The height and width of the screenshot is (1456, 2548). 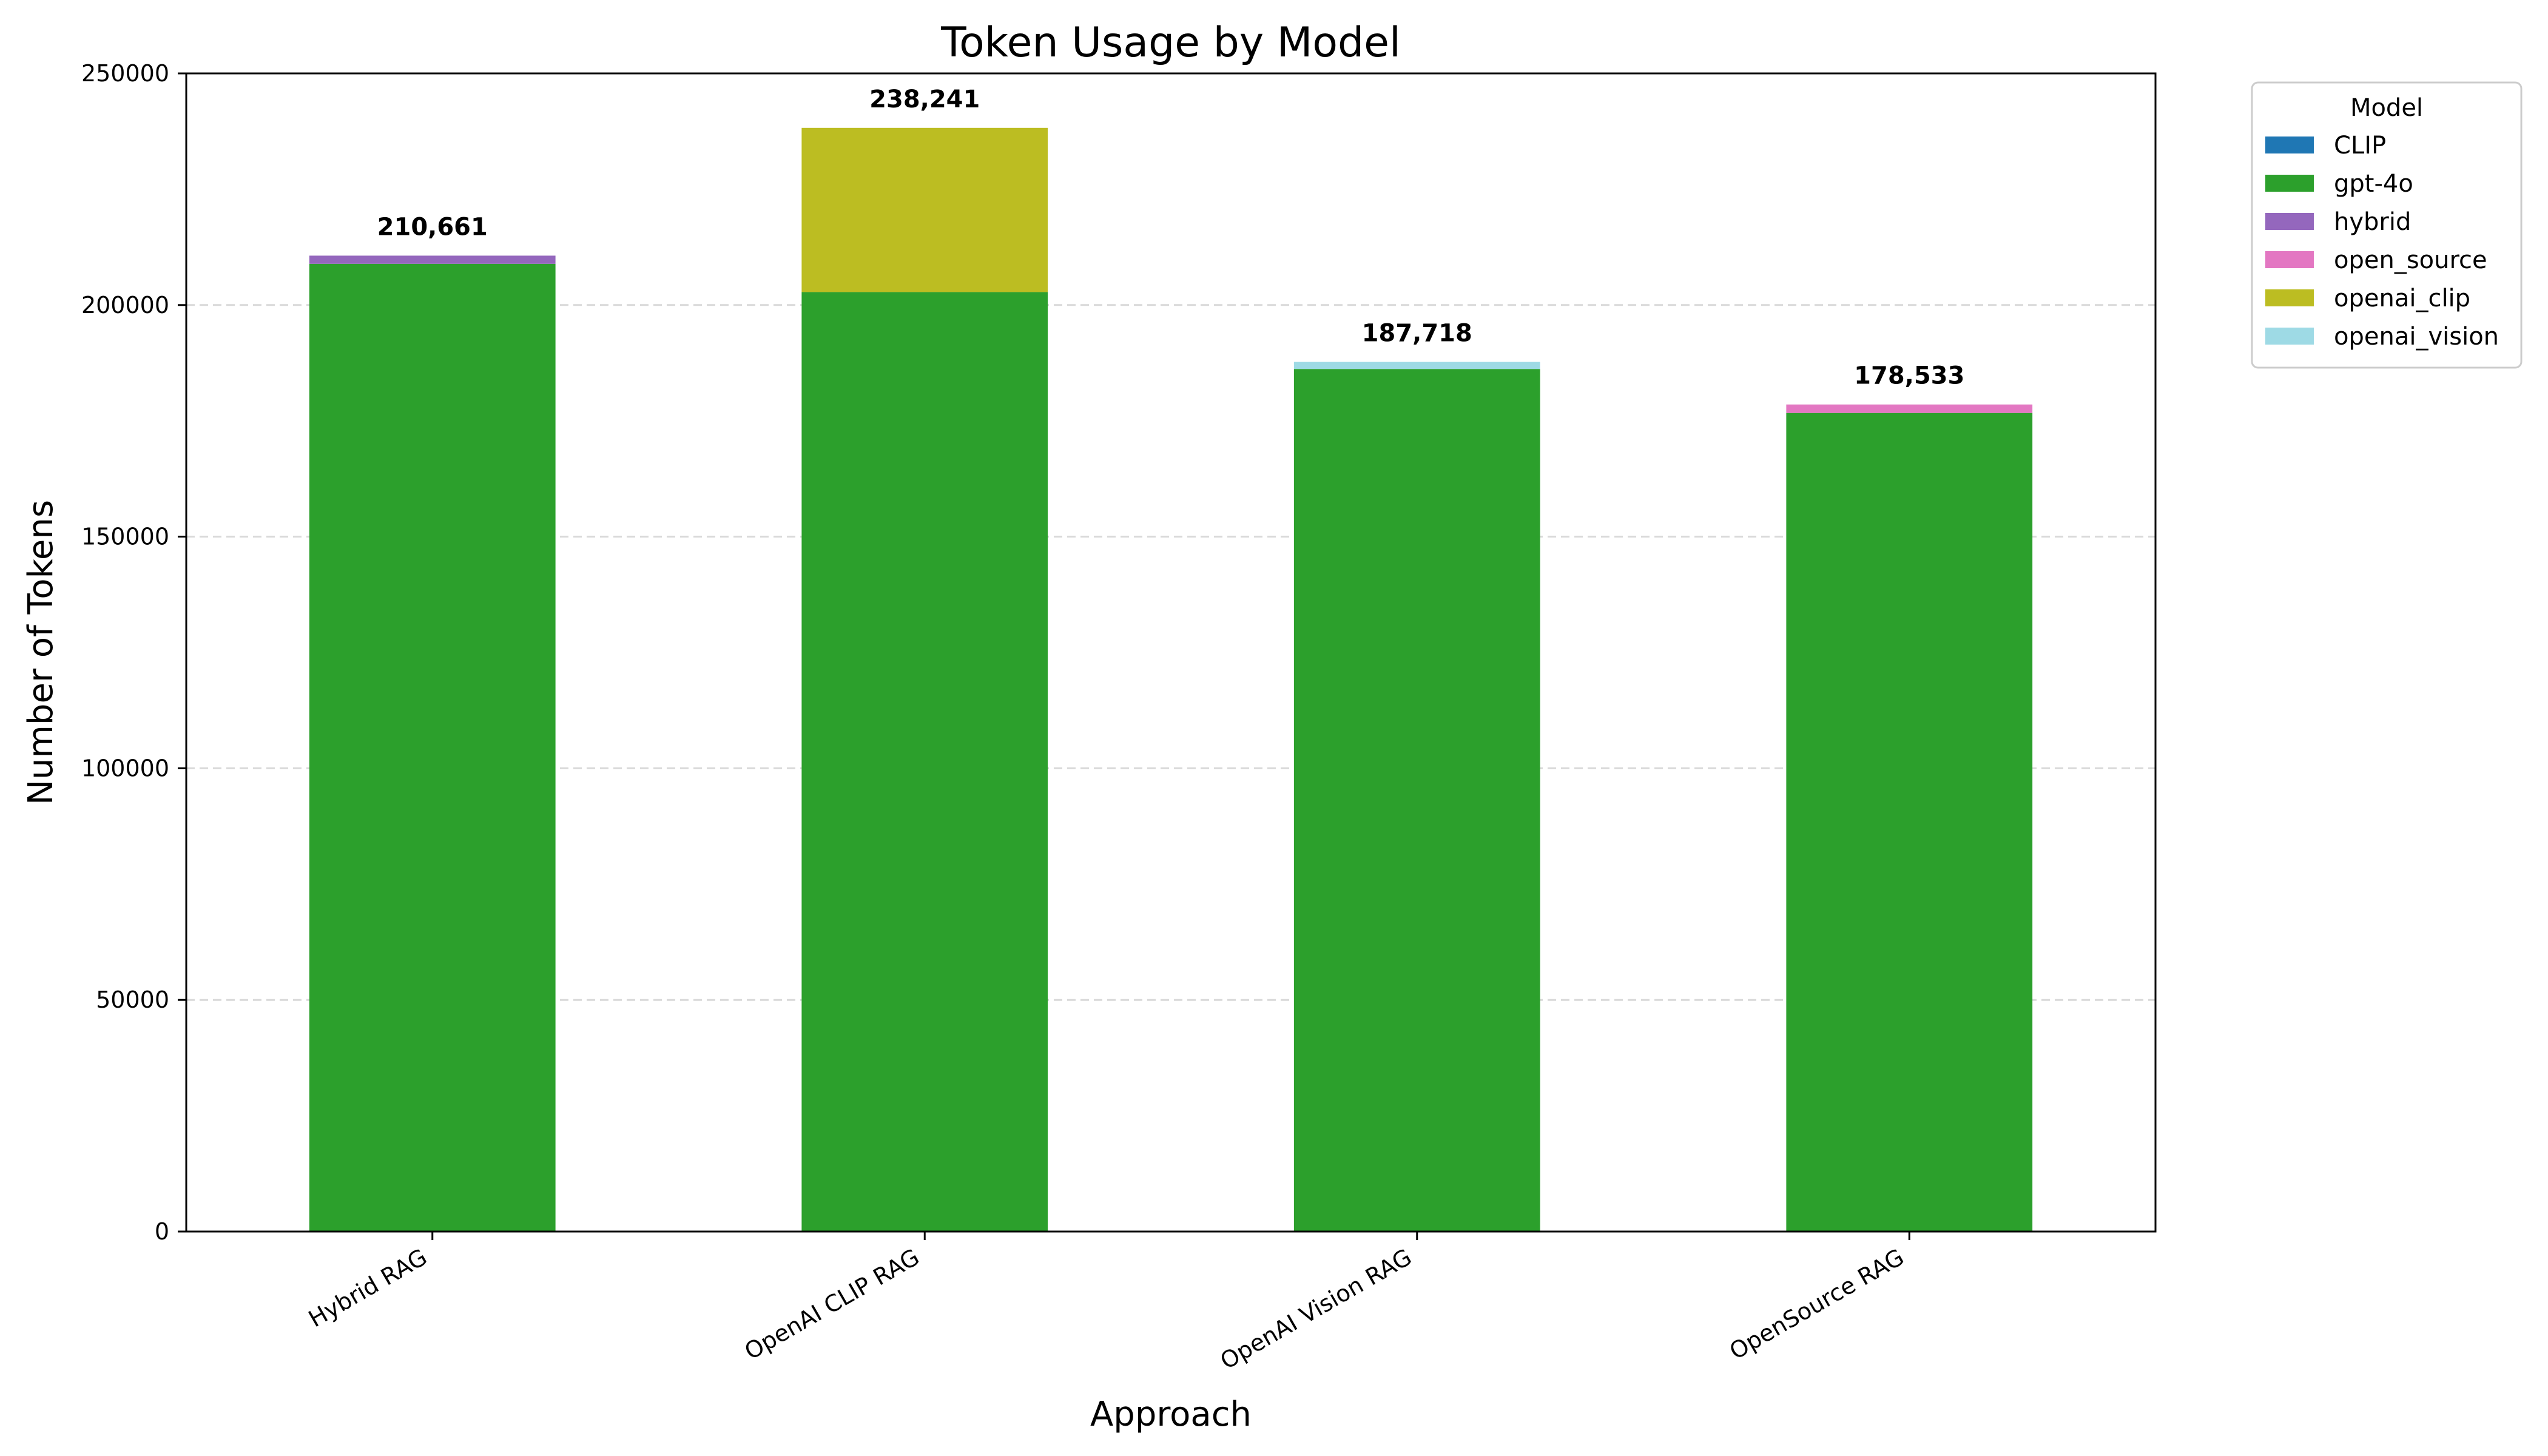 What do you see at coordinates (125, 537) in the screenshot?
I see `y-tick-label: 150000` at bounding box center [125, 537].